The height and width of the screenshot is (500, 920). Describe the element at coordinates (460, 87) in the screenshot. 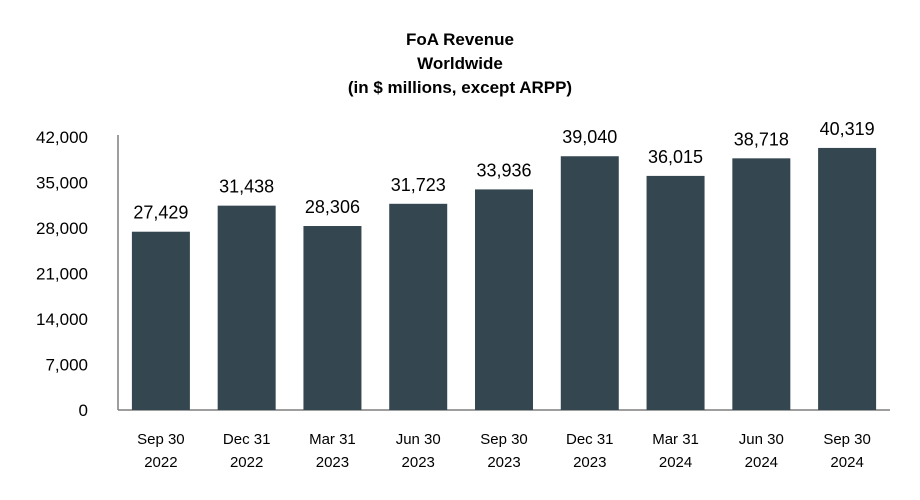

I see `chart-title-line-3: (in $ millions, except ARPP)` at that location.